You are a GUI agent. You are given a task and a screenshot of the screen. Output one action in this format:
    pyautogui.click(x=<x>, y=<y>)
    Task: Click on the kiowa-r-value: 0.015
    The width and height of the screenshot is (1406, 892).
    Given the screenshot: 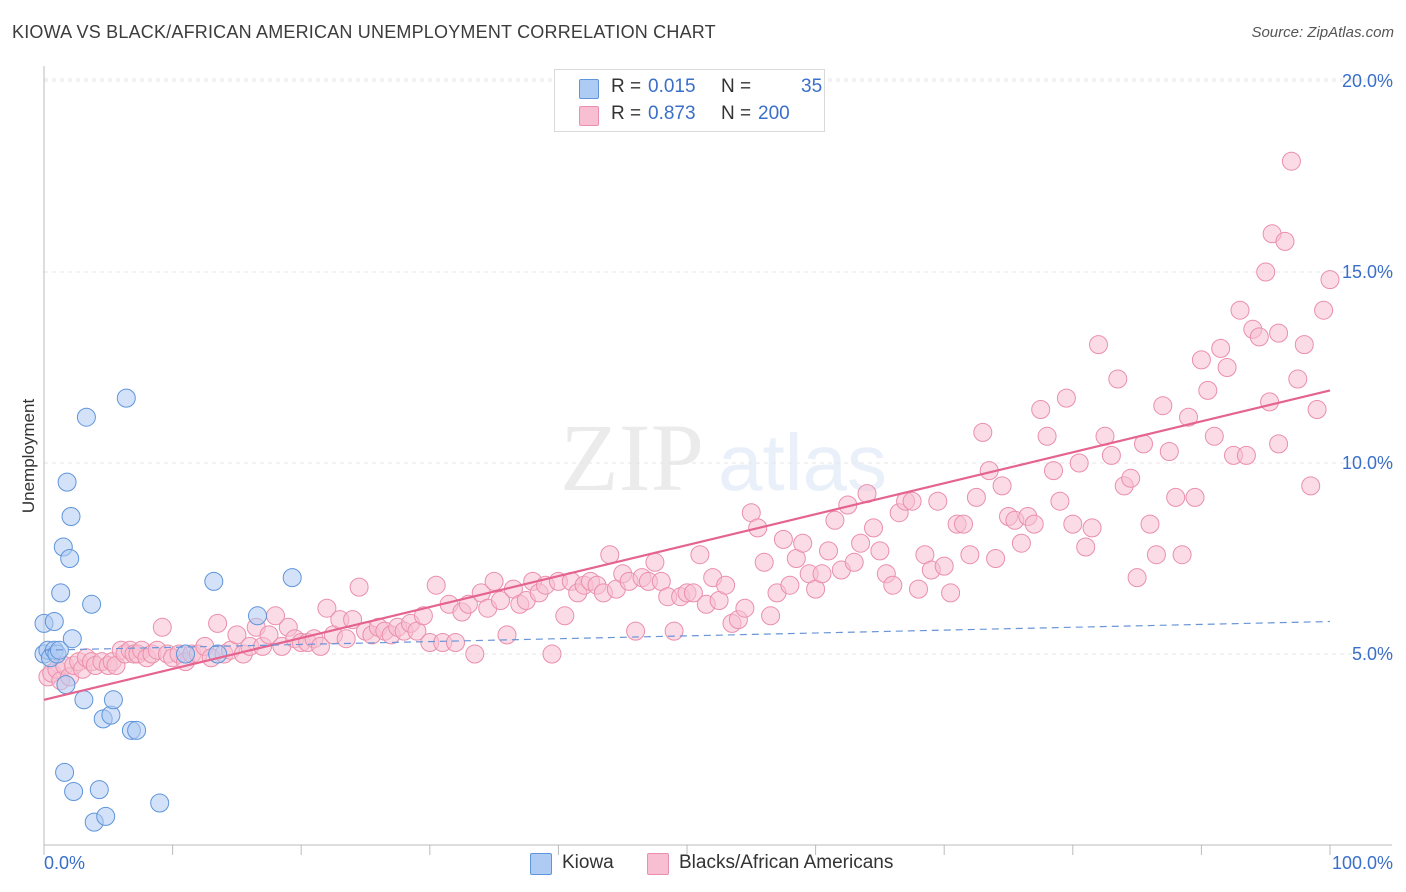 What is the action you would take?
    pyautogui.click(x=672, y=86)
    